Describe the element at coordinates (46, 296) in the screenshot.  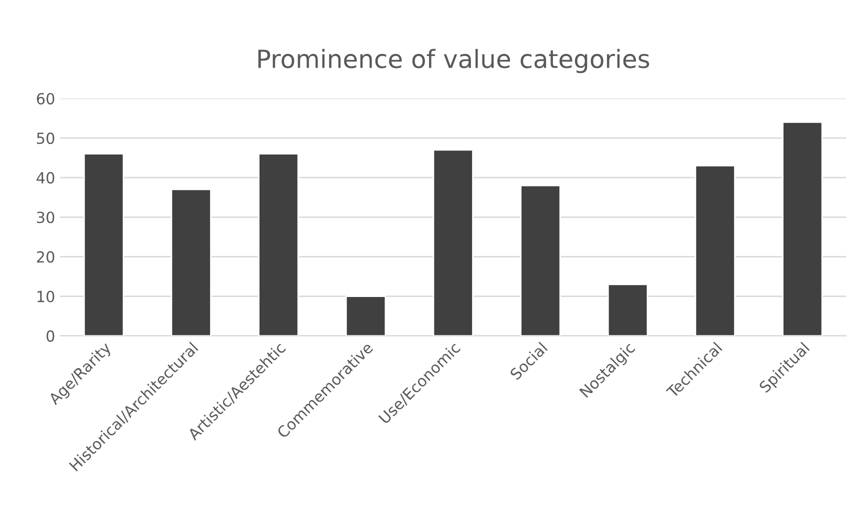
I see `y-tick-label: 10` at that location.